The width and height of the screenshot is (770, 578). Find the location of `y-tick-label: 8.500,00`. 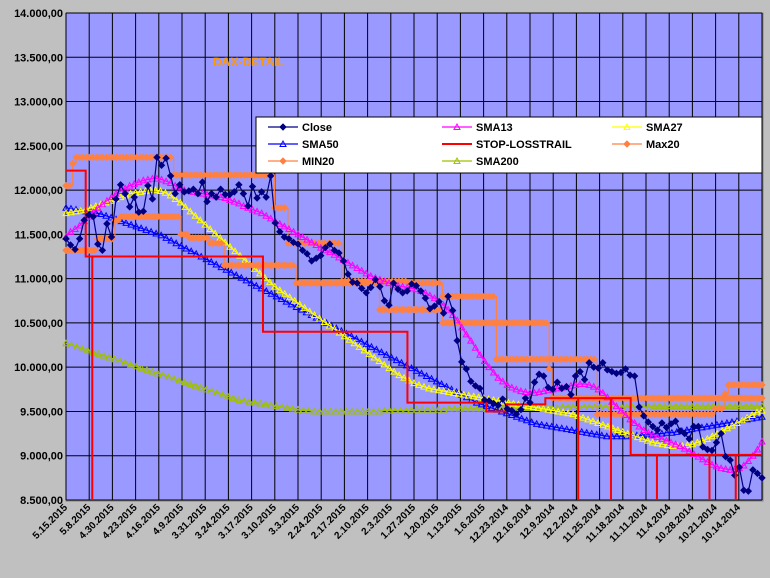

y-tick-label: 8.500,00 is located at coordinates (41, 501).